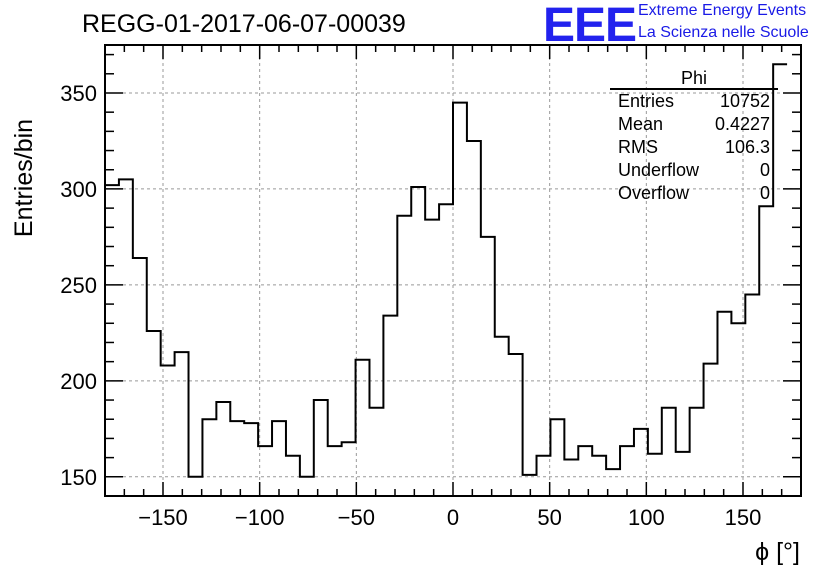 This screenshot has height=572, width=836. Describe the element at coordinates (163, 517) in the screenshot. I see `x-tick-label: −150` at that location.